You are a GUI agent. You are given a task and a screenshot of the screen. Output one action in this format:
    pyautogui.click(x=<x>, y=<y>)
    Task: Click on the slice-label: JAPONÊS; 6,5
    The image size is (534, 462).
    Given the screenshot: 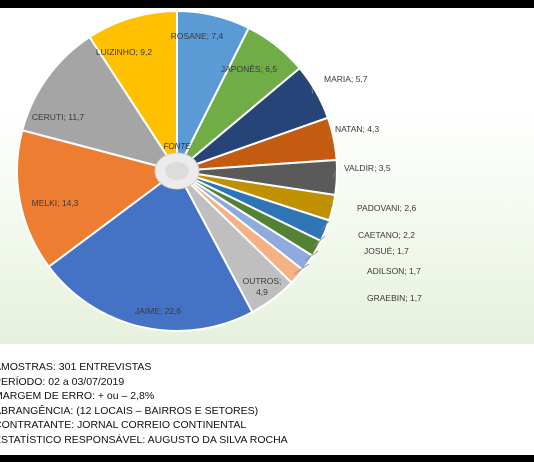 What is the action you would take?
    pyautogui.click(x=249, y=69)
    